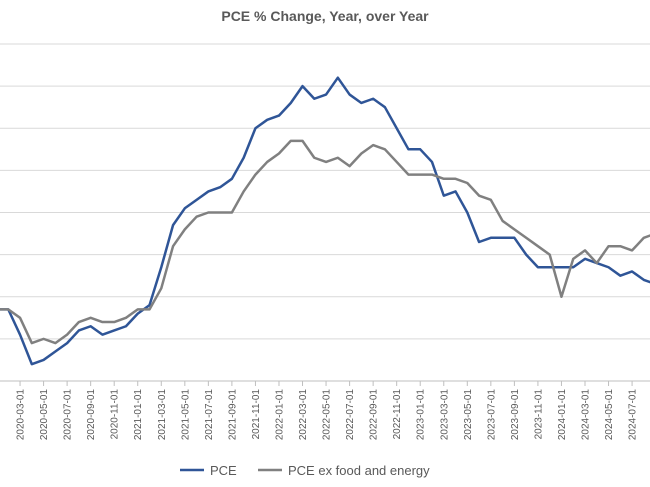 This screenshot has width=650, height=487. I want to click on legend-label: PCE ex food and energy, so click(359, 470).